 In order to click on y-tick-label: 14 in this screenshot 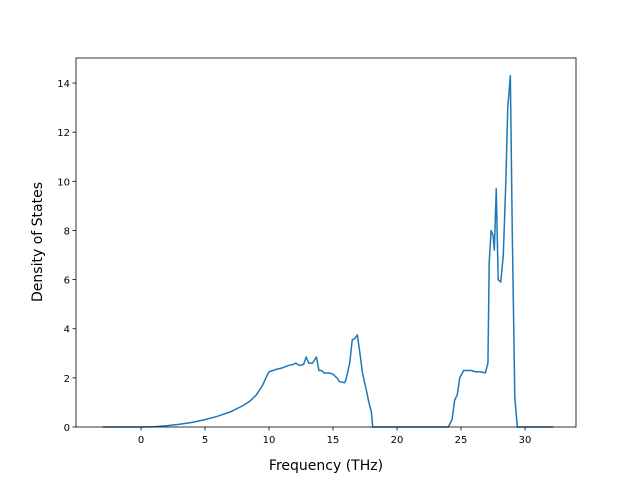, I will do `click(63, 84)`.